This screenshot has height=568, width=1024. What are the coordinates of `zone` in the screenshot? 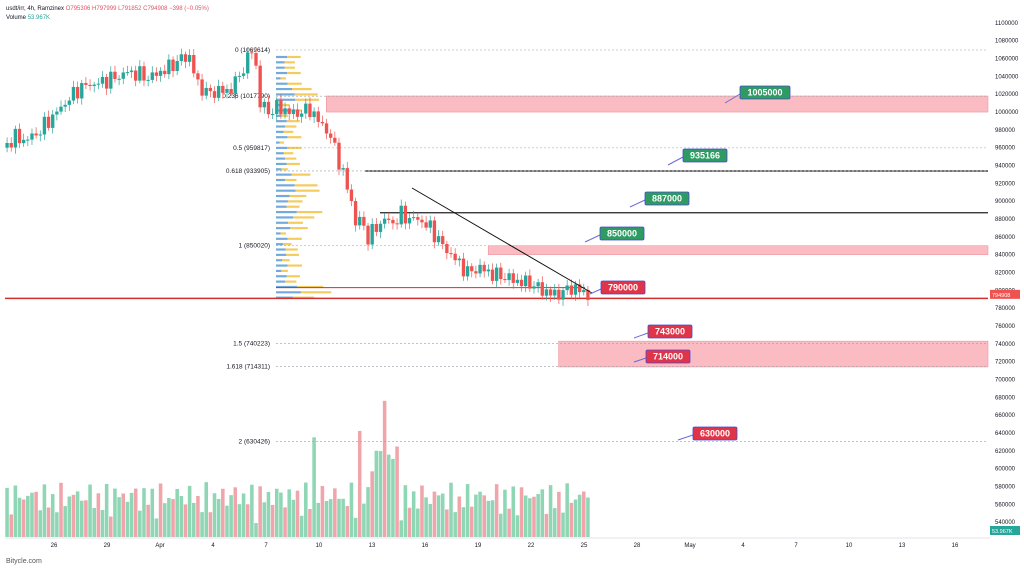 It's located at (738, 250).